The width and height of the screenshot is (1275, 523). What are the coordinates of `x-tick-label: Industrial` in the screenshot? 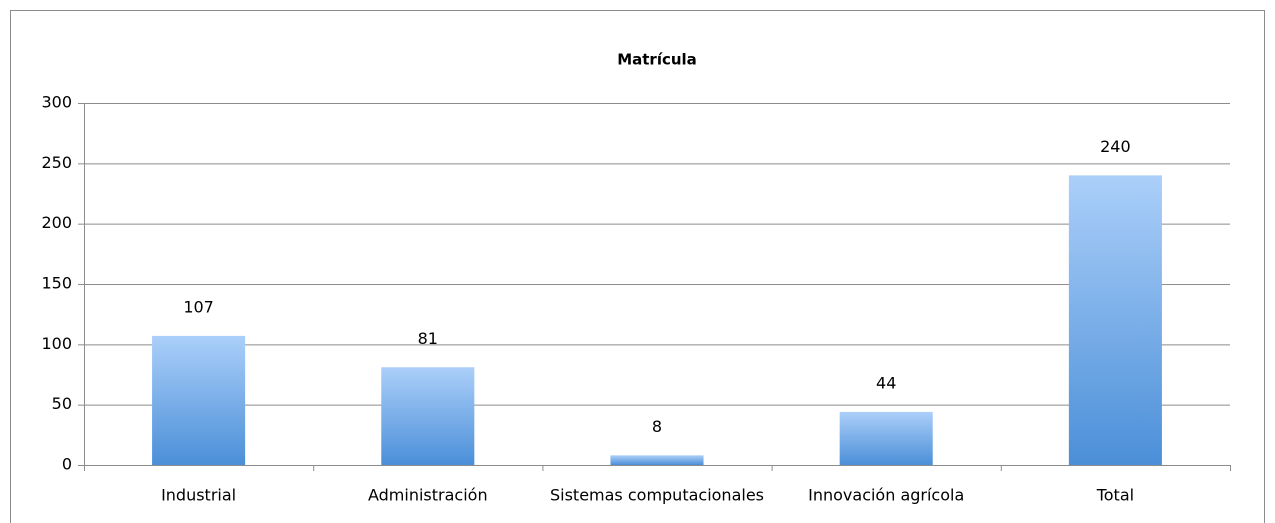 It's located at (198, 495).